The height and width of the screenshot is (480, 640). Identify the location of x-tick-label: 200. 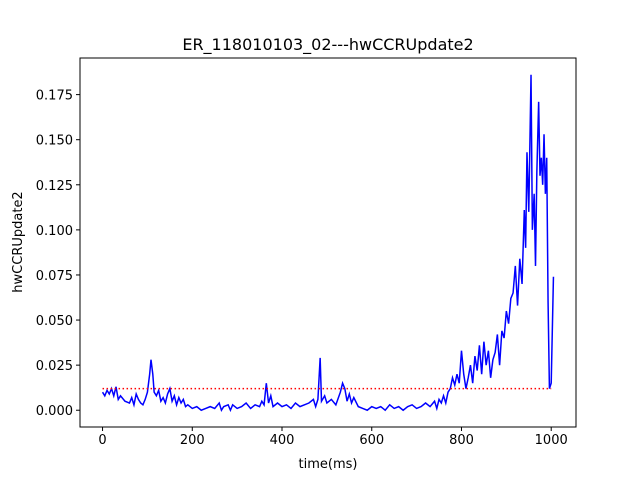
(192, 440).